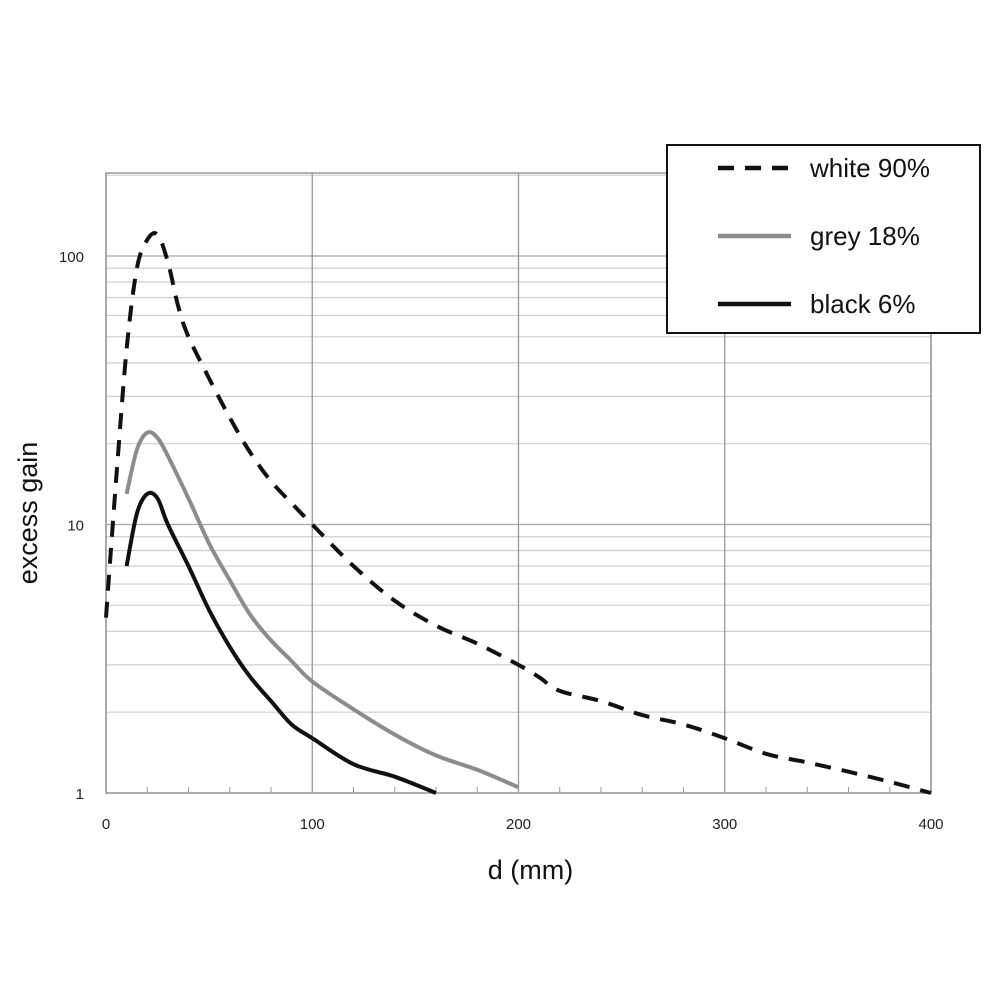 Image resolution: width=1000 pixels, height=1000 pixels. Describe the element at coordinates (80, 794) in the screenshot. I see `y-tick-label: 1` at that location.